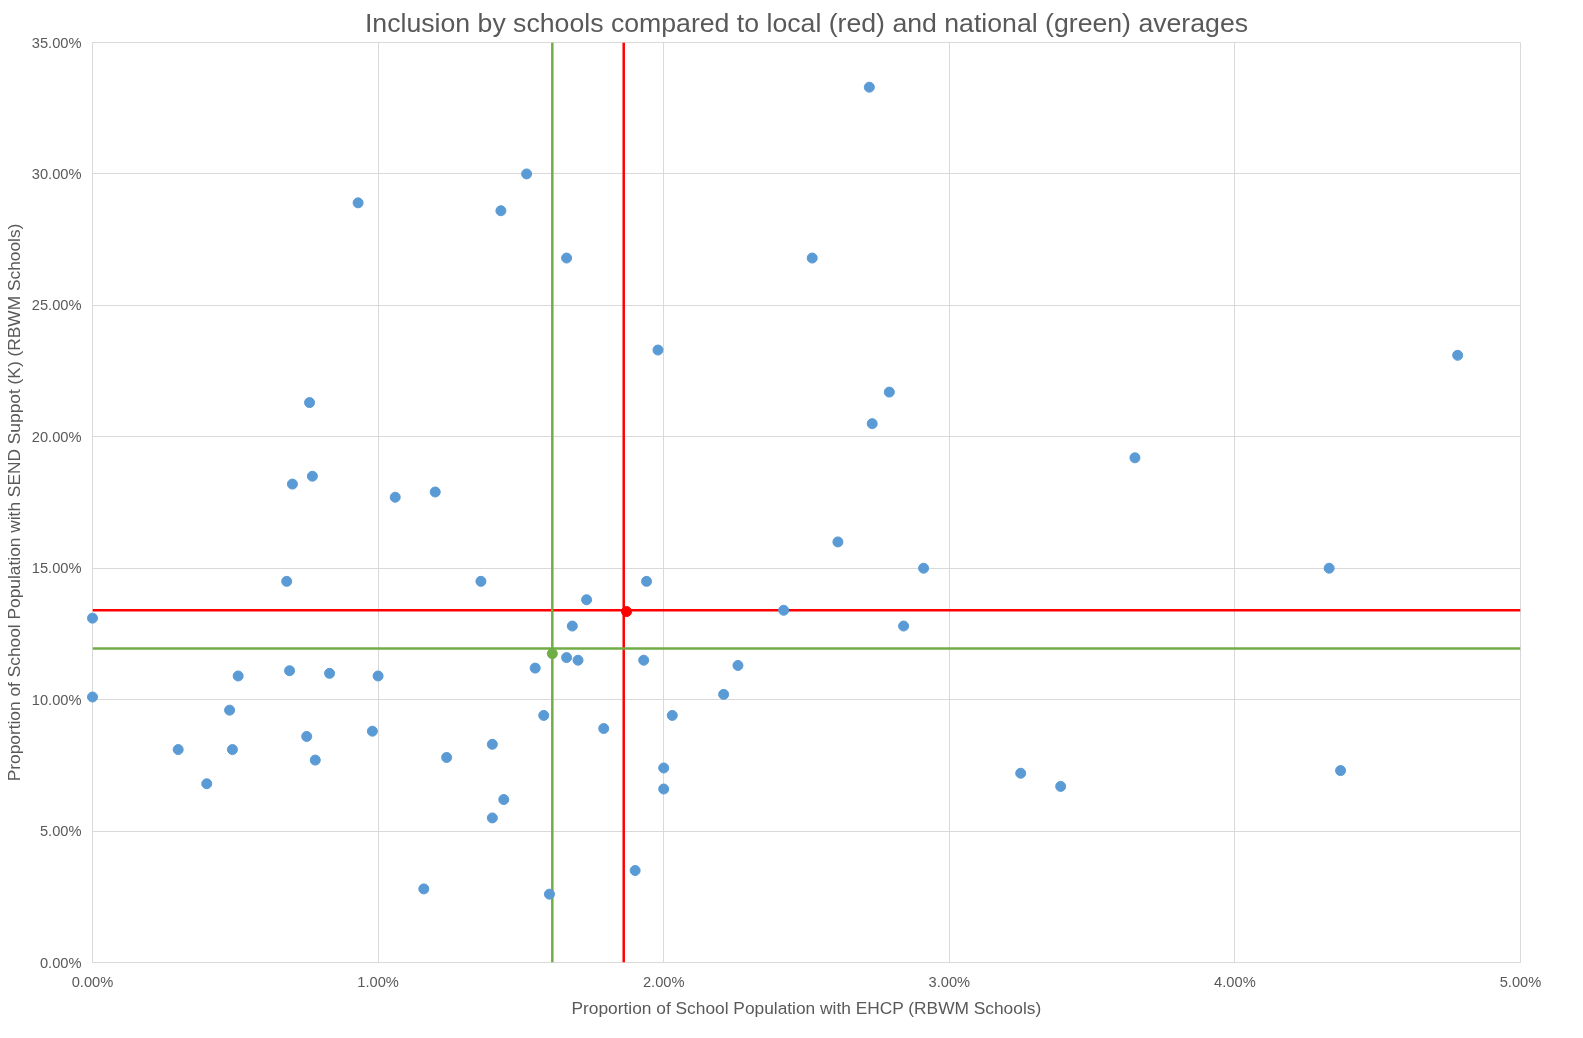 This screenshot has width=1583, height=1038. What do you see at coordinates (56, 568) in the screenshot?
I see `y-tick-label: 15.00%` at bounding box center [56, 568].